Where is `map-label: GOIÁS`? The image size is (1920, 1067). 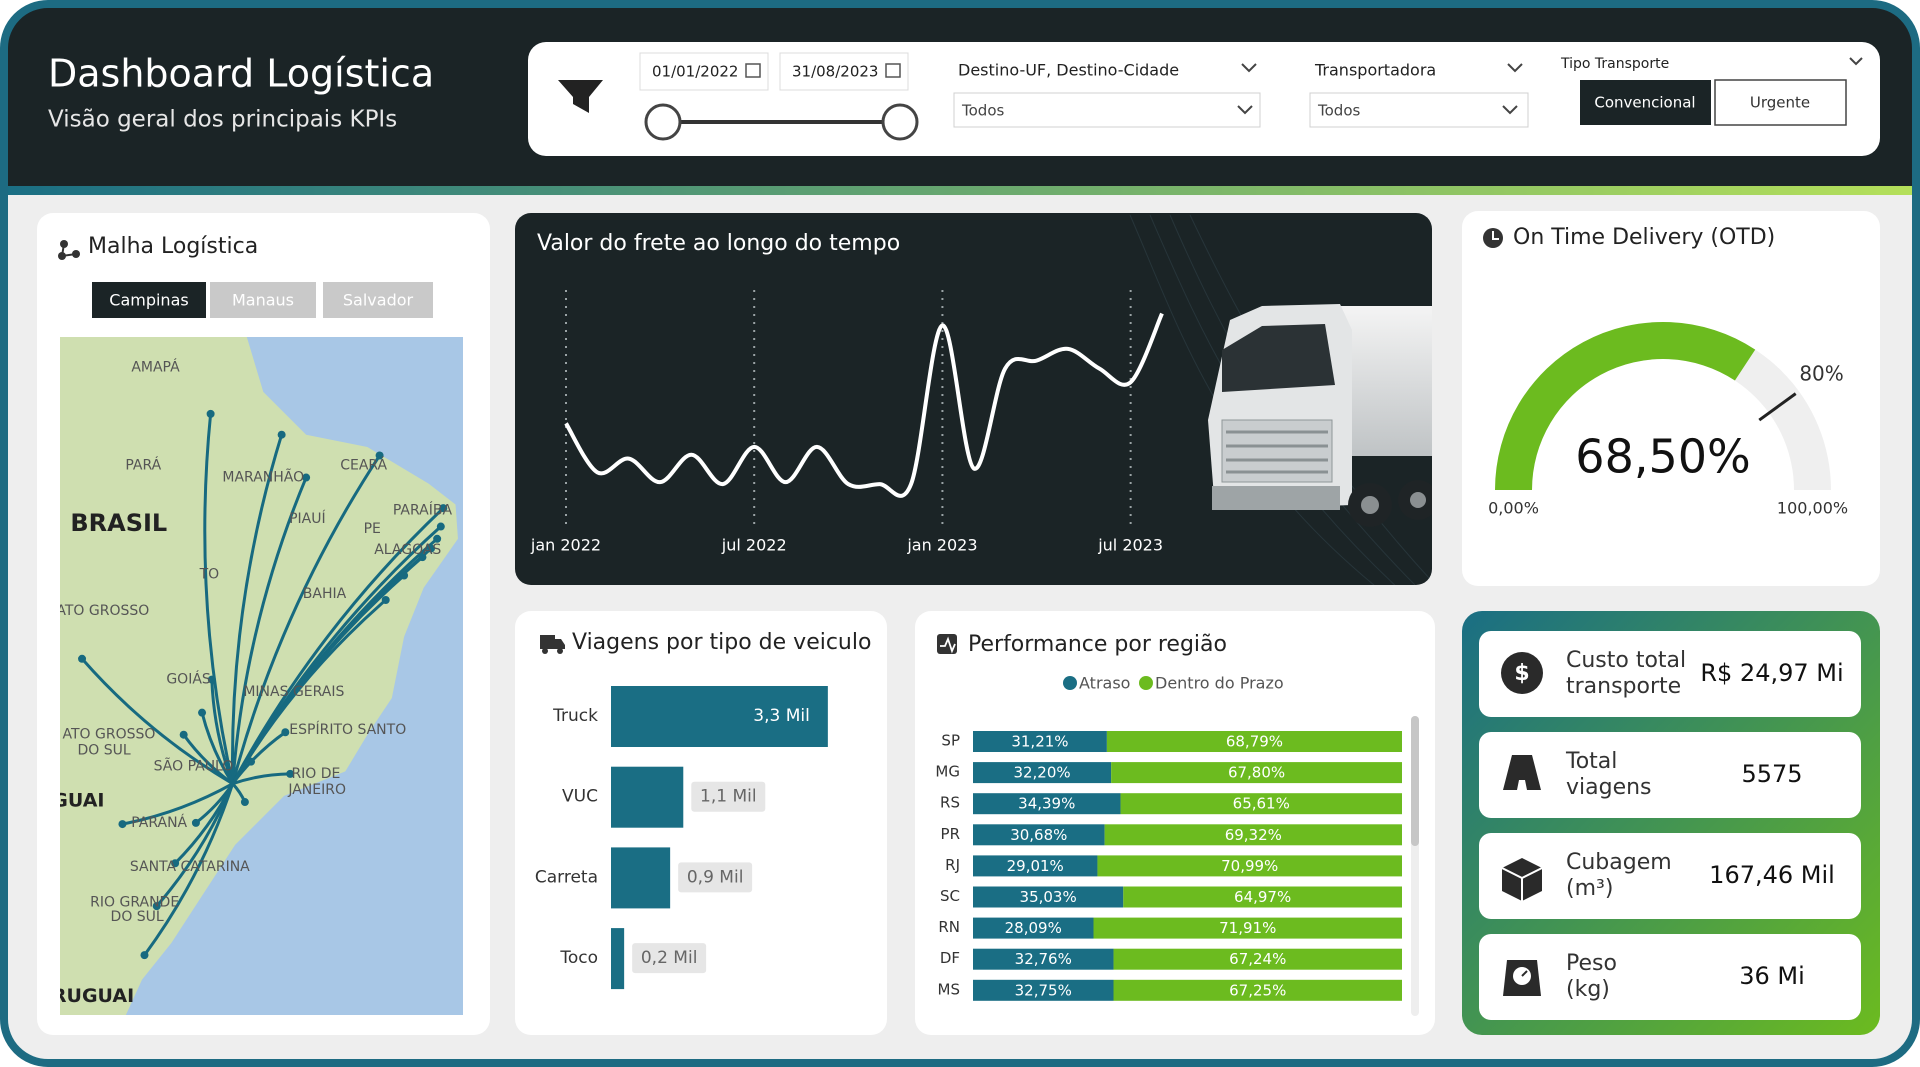 map-label: GOIÁS is located at coordinates (188, 679).